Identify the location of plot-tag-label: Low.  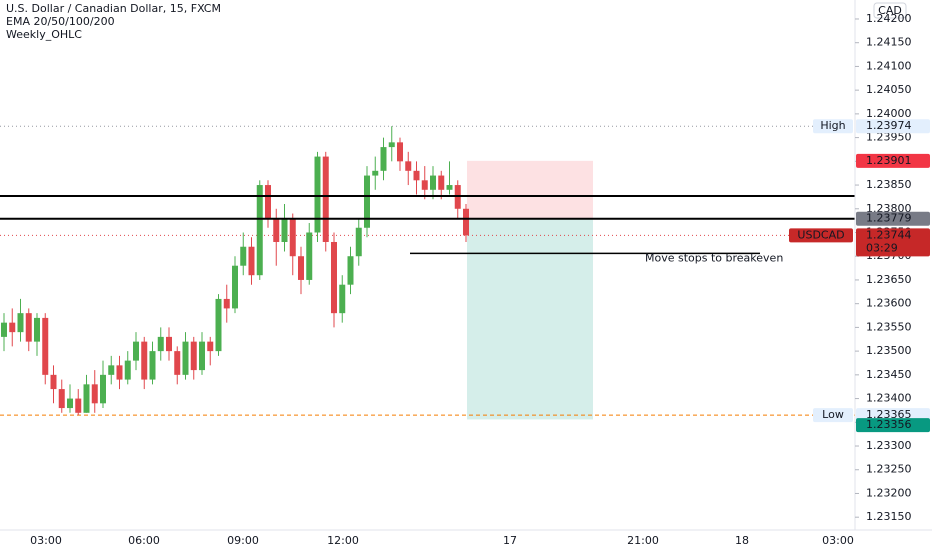
(833, 414).